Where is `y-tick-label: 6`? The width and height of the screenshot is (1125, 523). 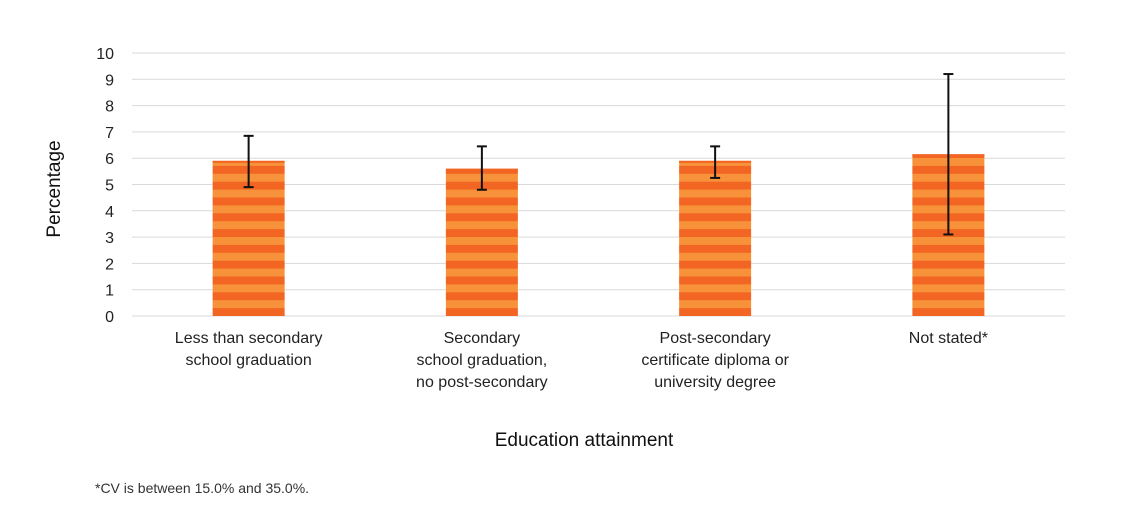 y-tick-label: 6 is located at coordinates (109, 159).